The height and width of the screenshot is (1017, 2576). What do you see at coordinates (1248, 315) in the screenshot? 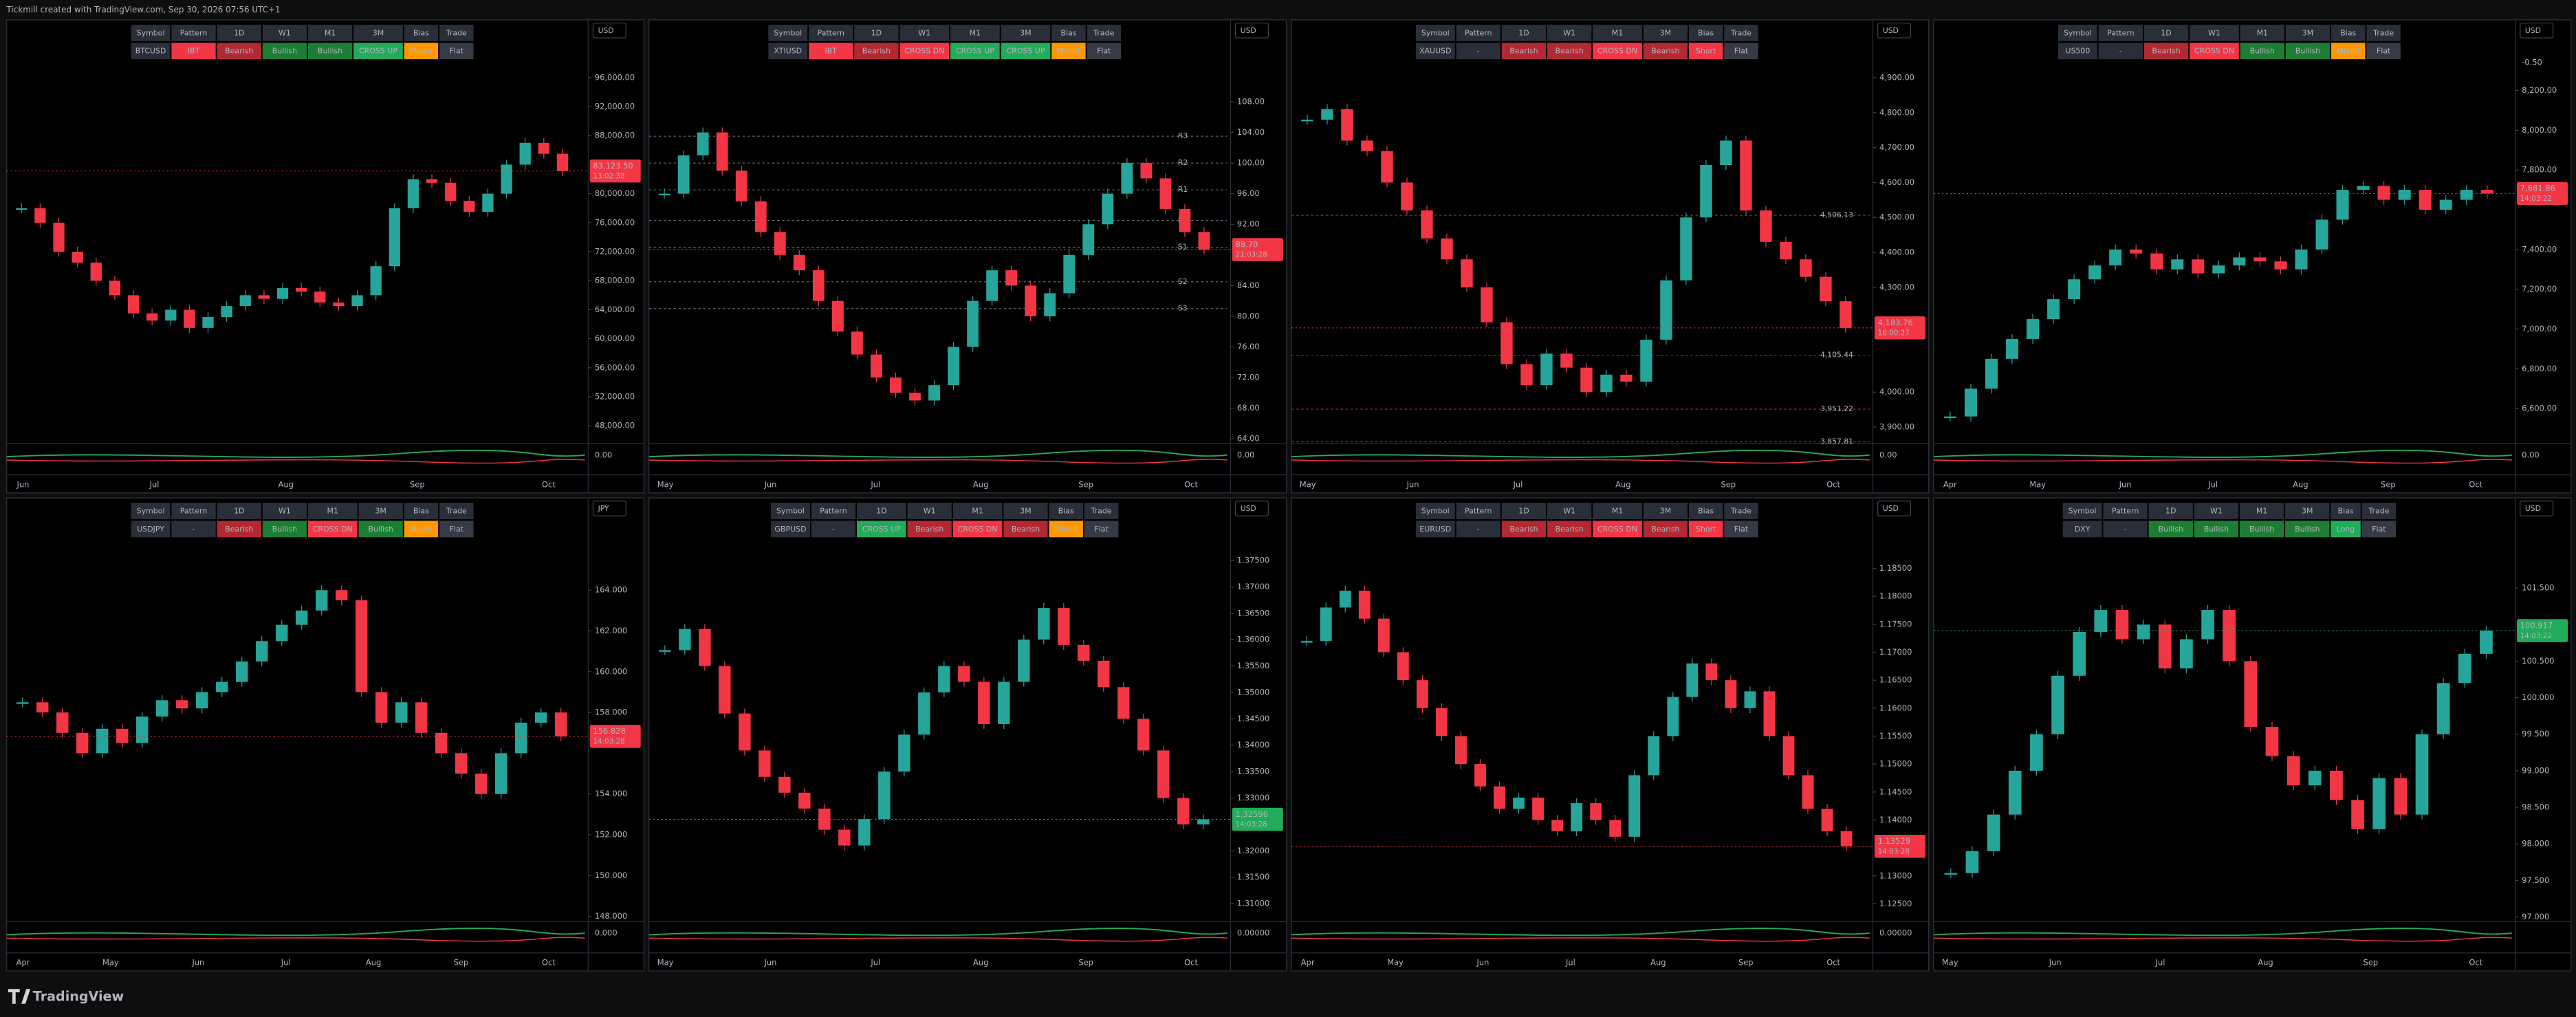
I see `y-tick-label: 80.00` at bounding box center [1248, 315].